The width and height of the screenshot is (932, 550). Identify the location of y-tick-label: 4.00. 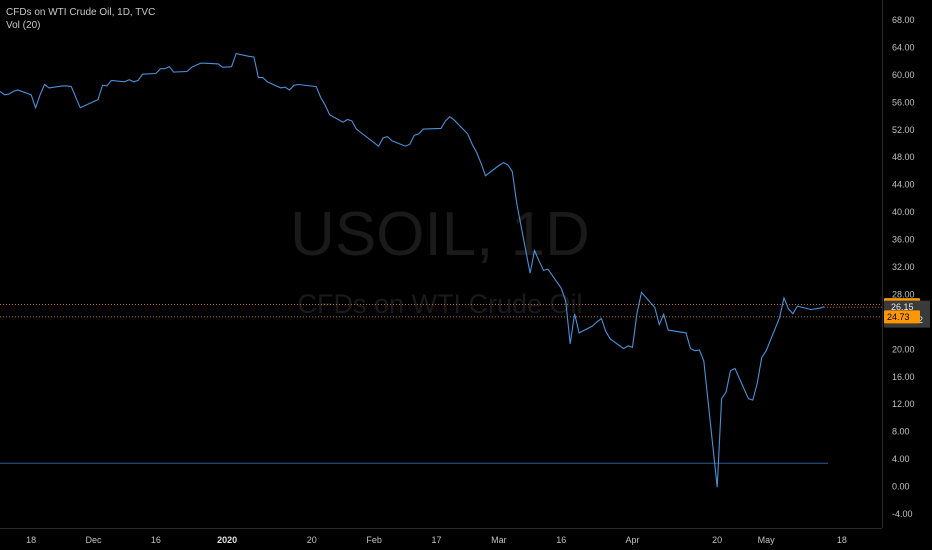
(901, 459).